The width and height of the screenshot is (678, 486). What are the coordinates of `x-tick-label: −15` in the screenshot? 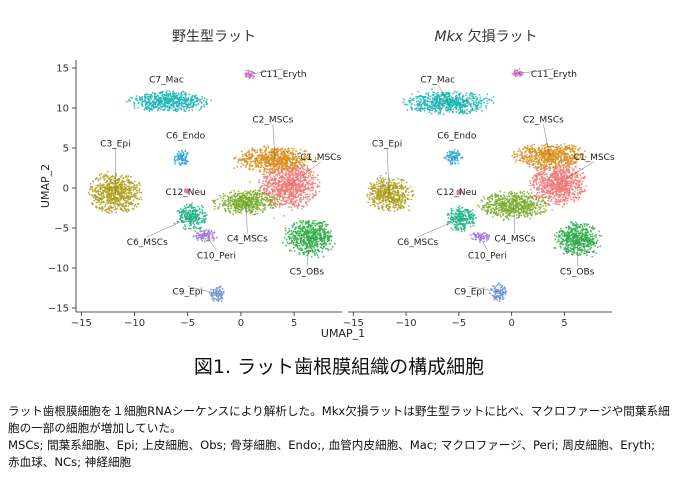 It's located at (353, 323).